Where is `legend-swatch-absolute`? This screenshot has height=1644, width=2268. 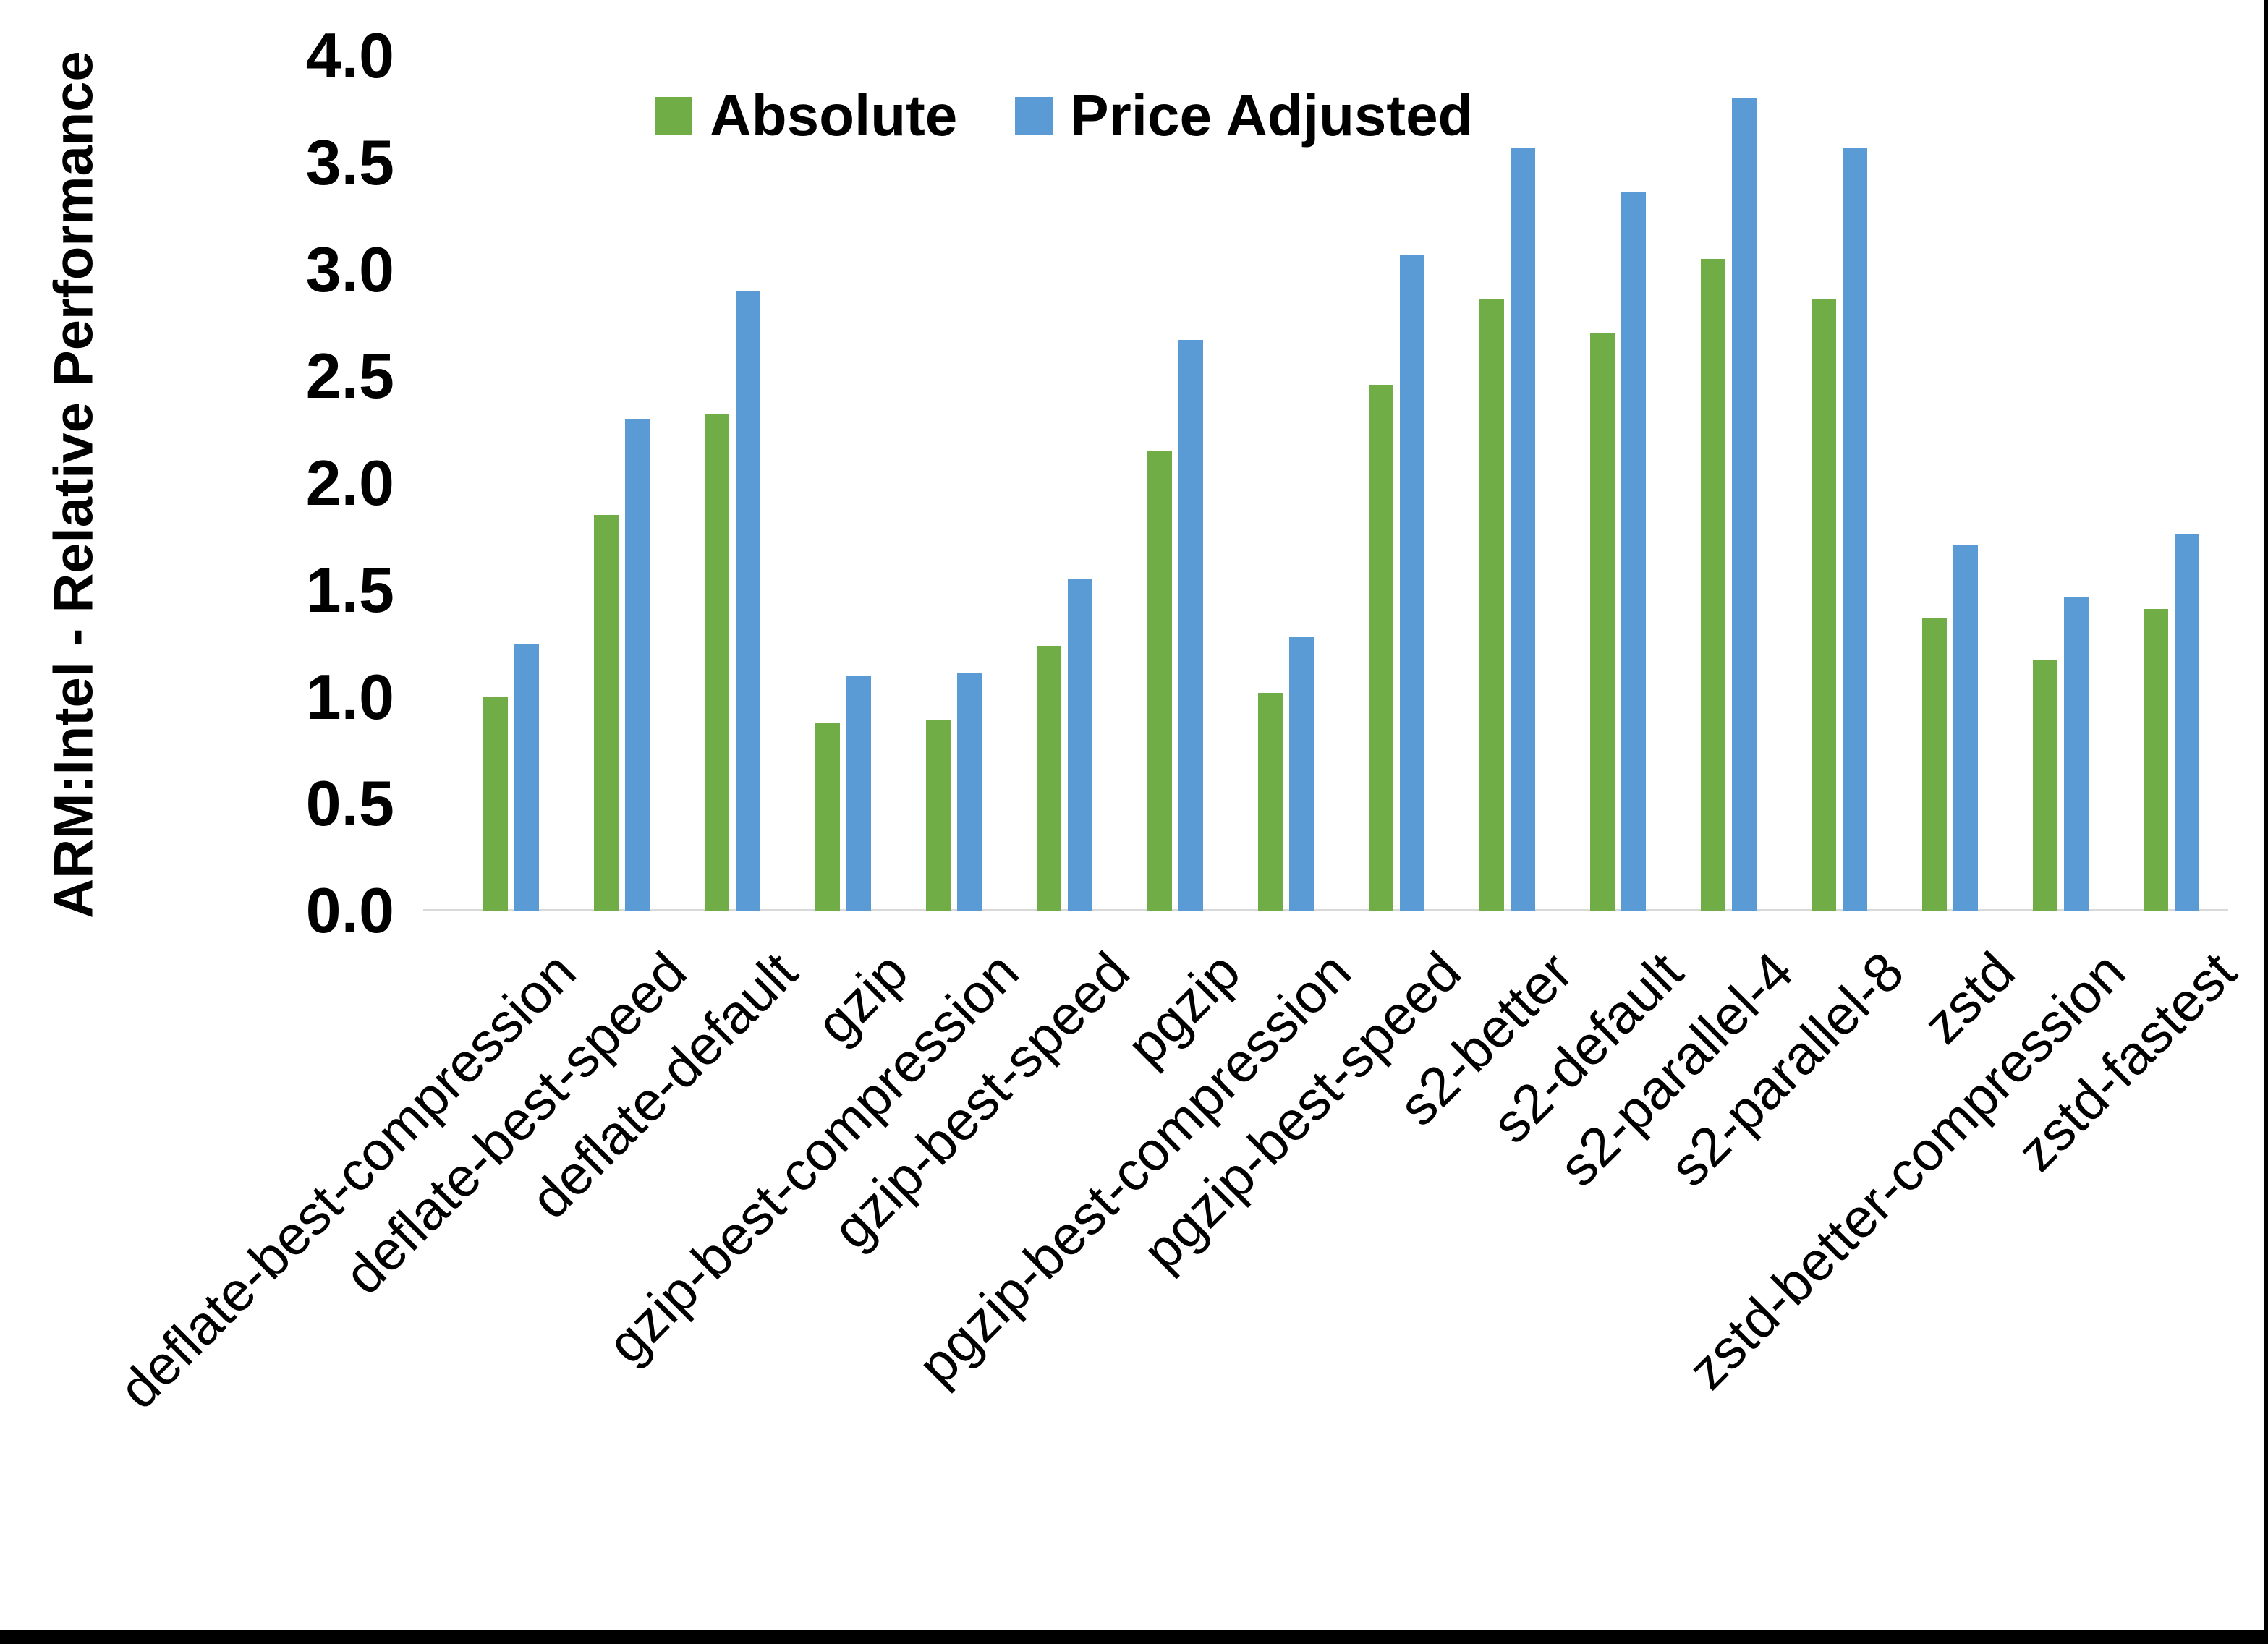
legend-swatch-absolute is located at coordinates (673, 116).